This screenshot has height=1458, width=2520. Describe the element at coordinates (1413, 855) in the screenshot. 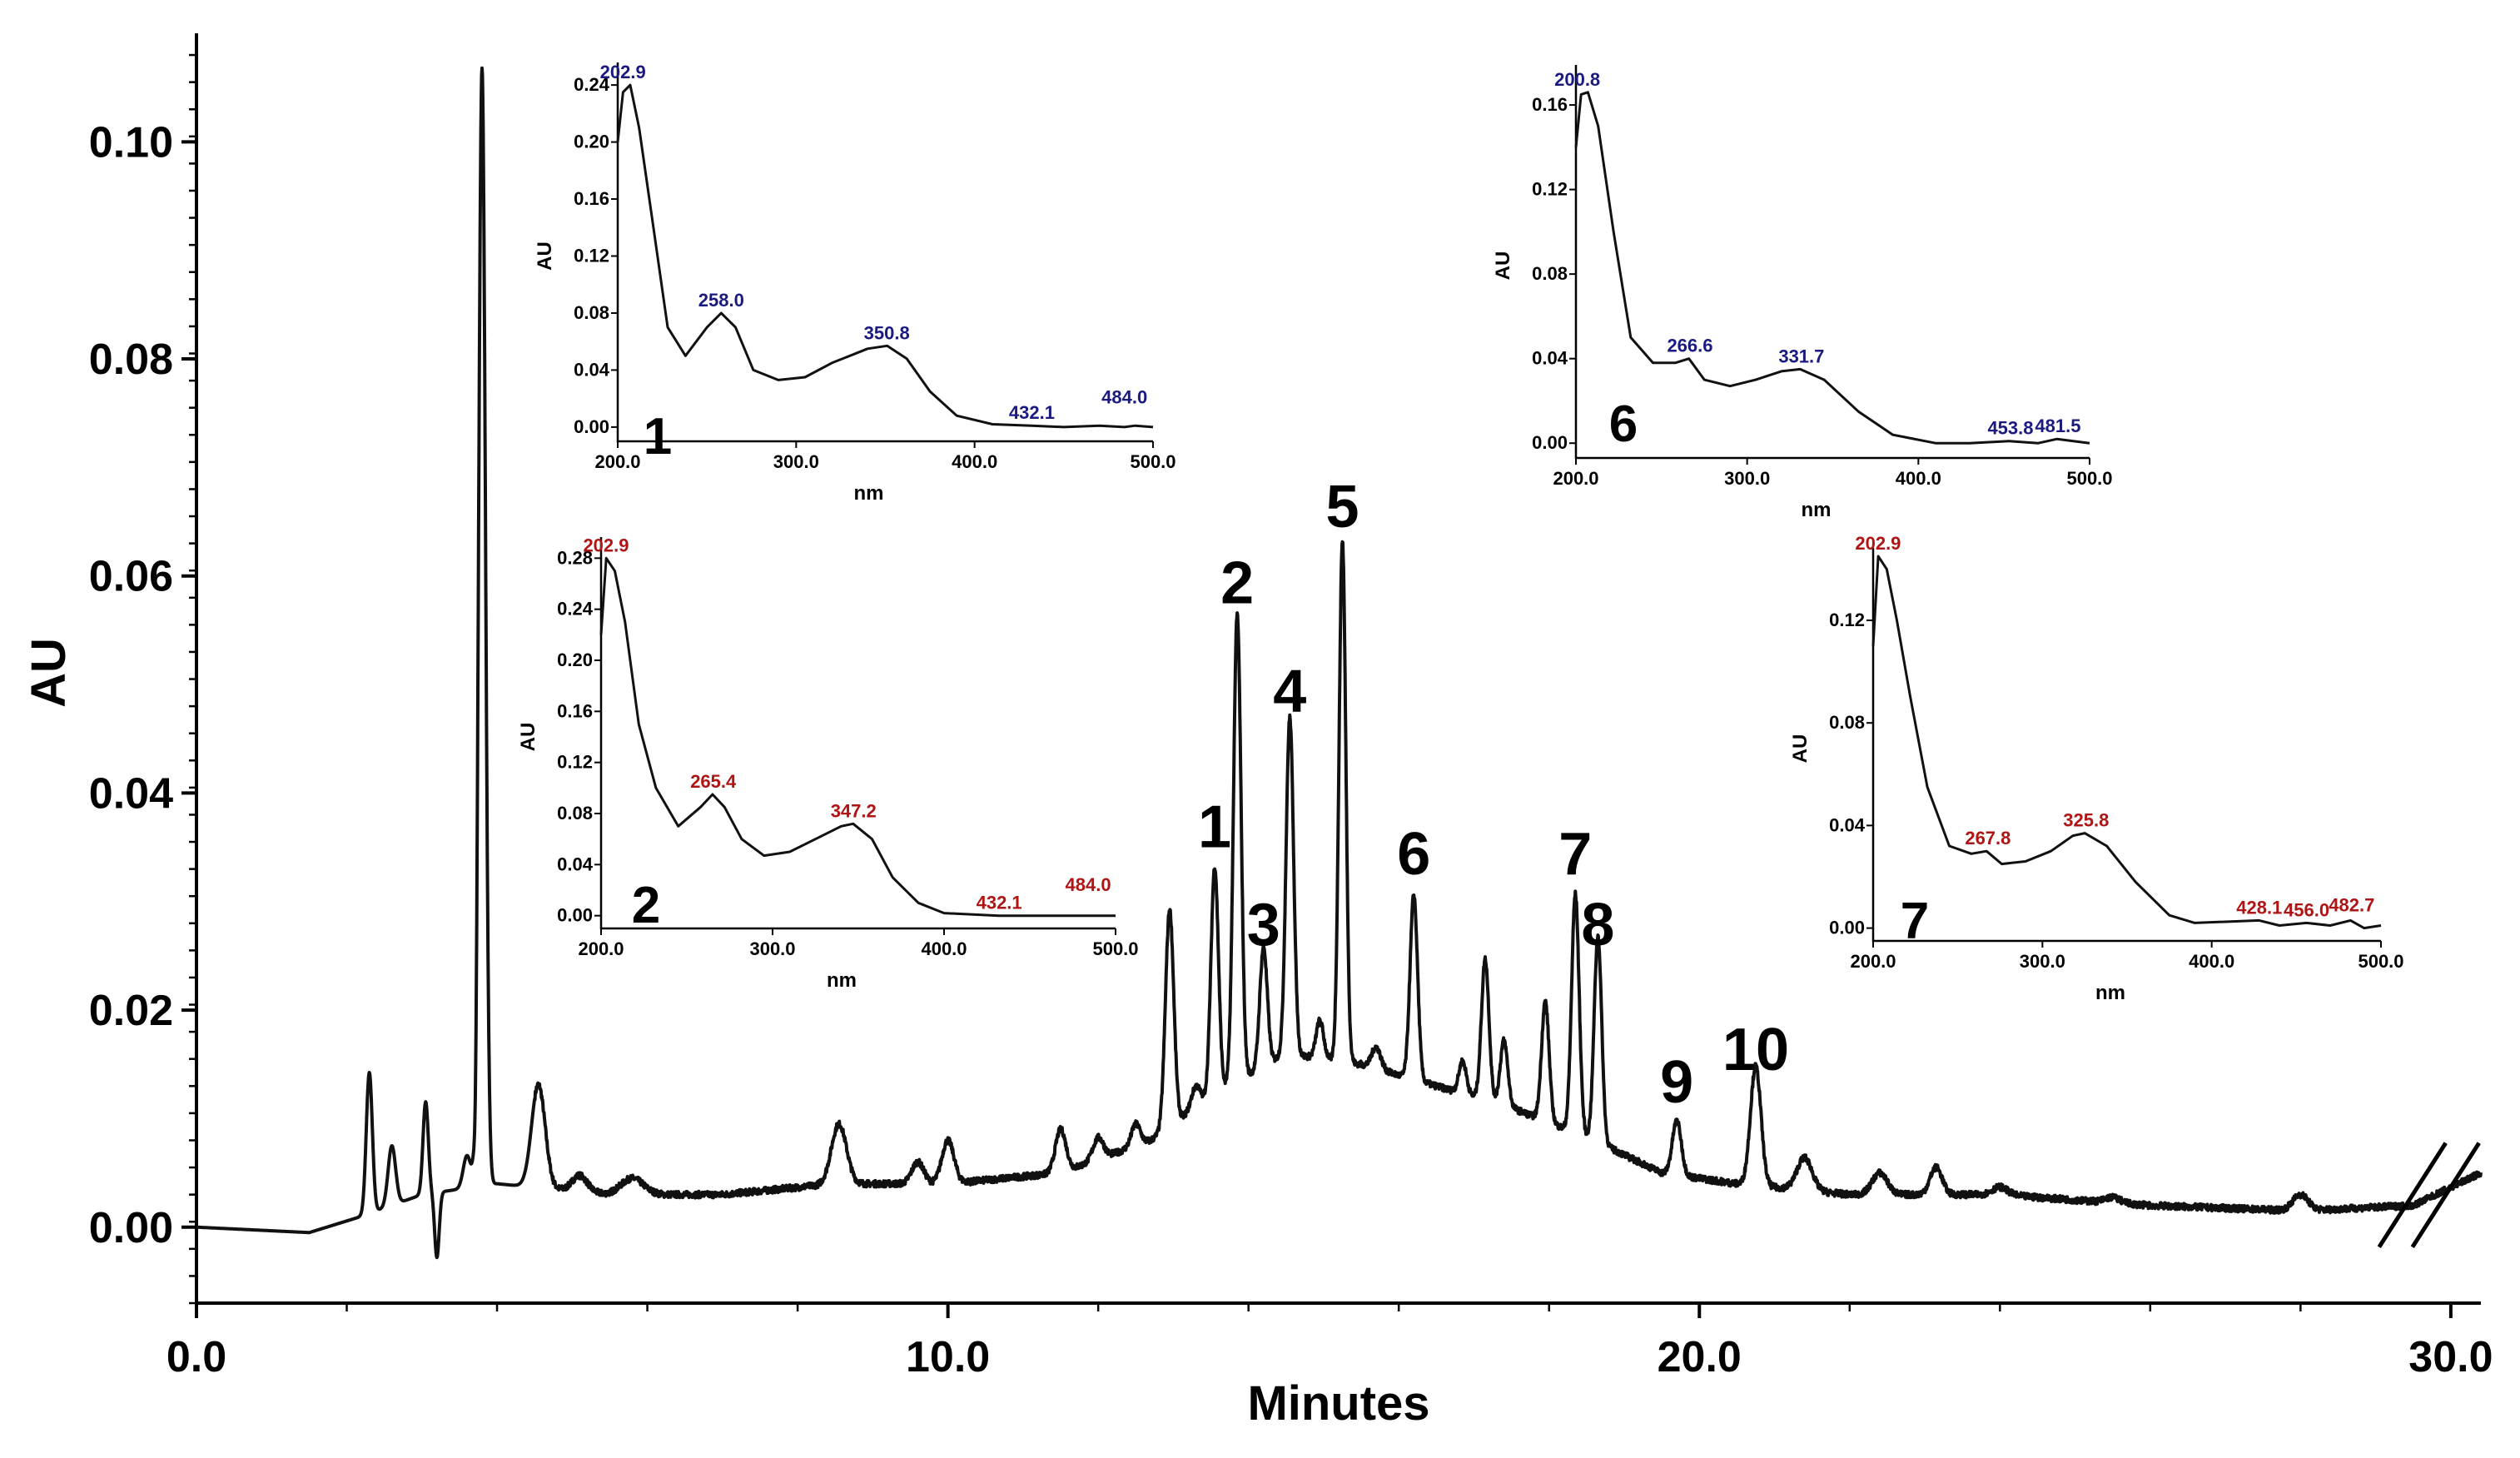

I see `peak-label-6: 6` at that location.